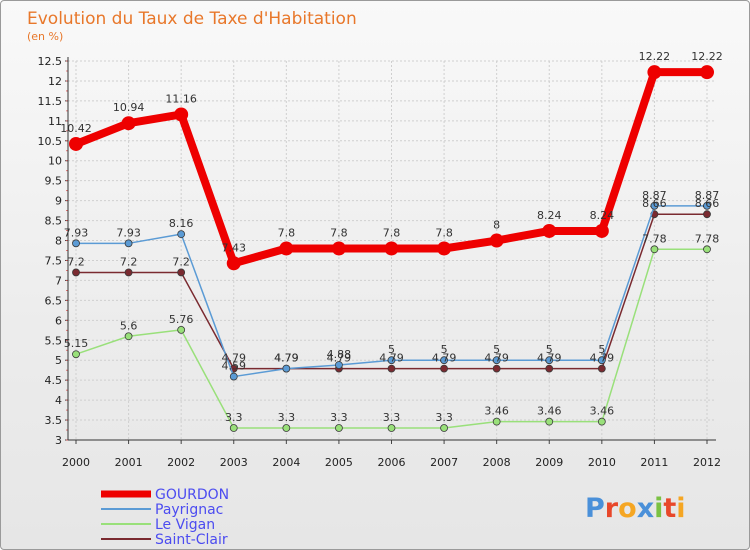 This screenshot has height=550, width=750. What do you see at coordinates (54, 181) in the screenshot?
I see `y-tick-label: 9.5` at bounding box center [54, 181].